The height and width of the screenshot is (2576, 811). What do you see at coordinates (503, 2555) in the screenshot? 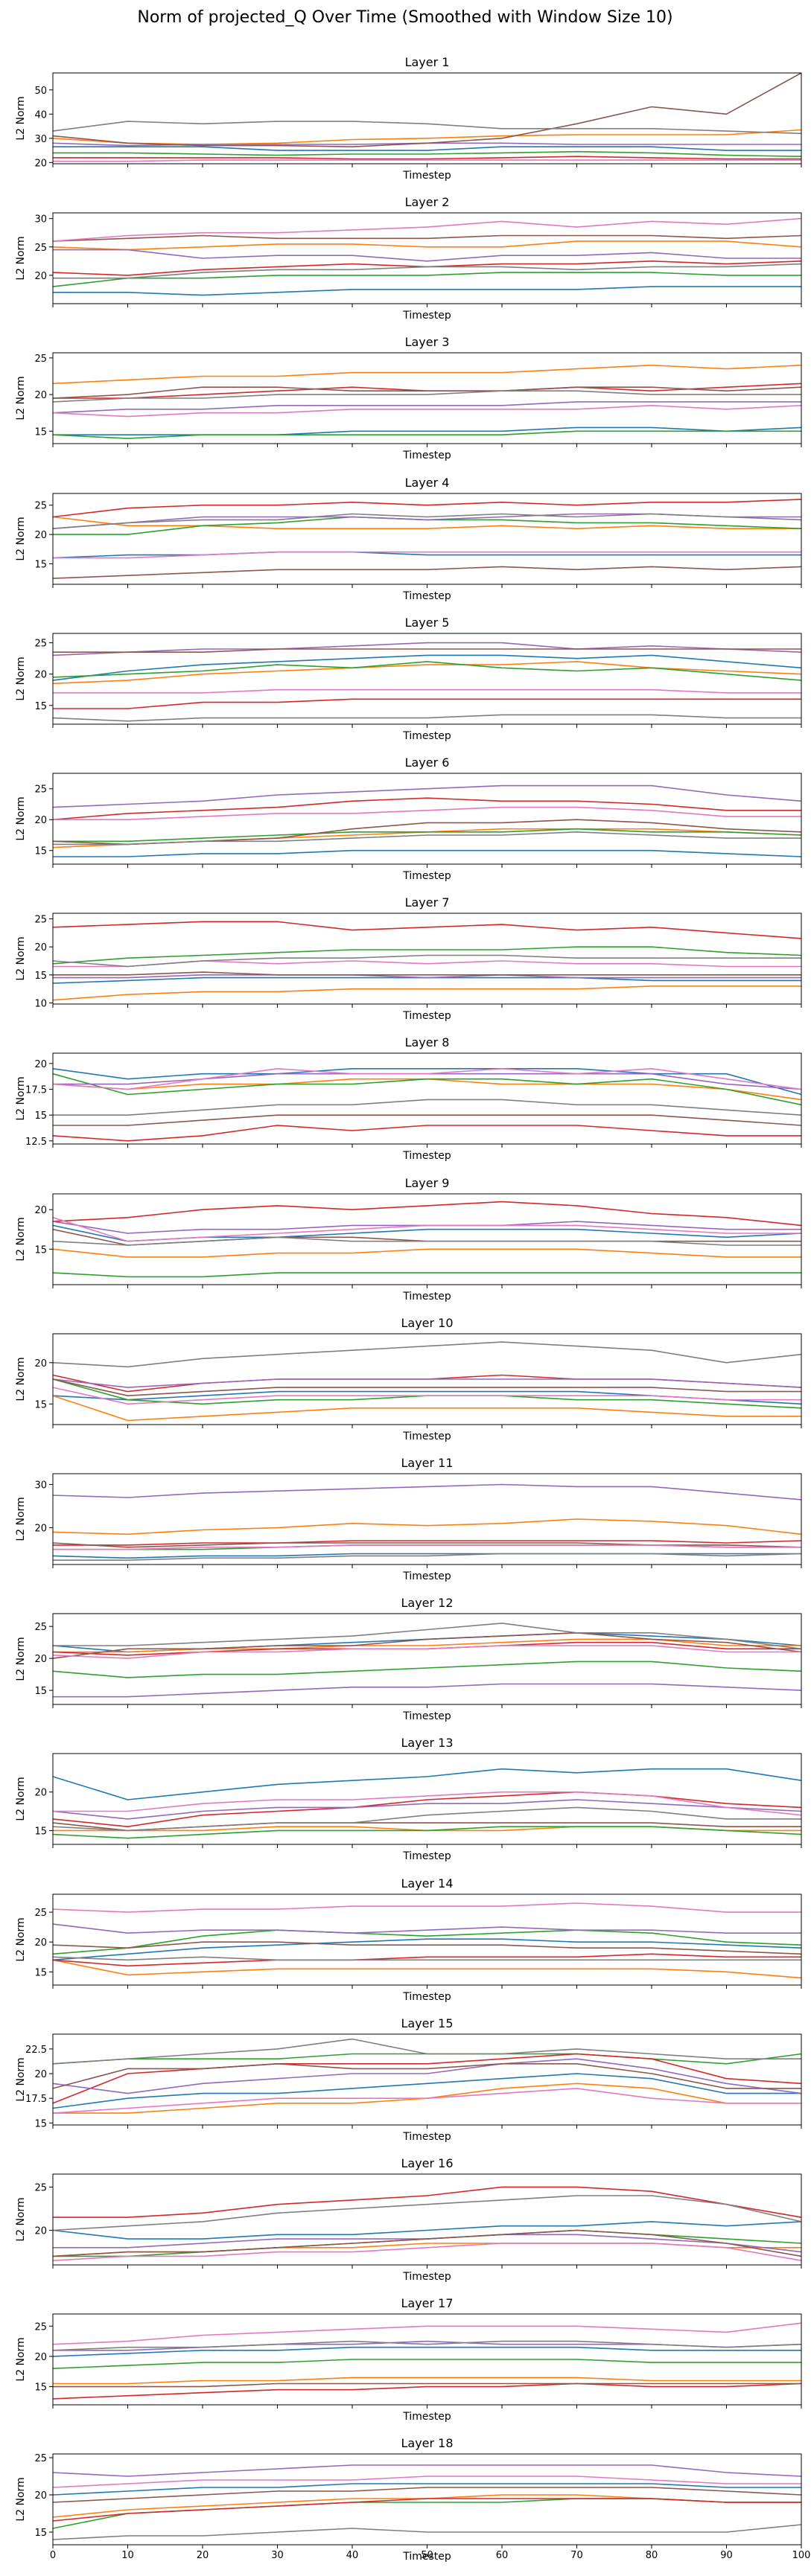
I see `x-tick-label: 60` at bounding box center [503, 2555].